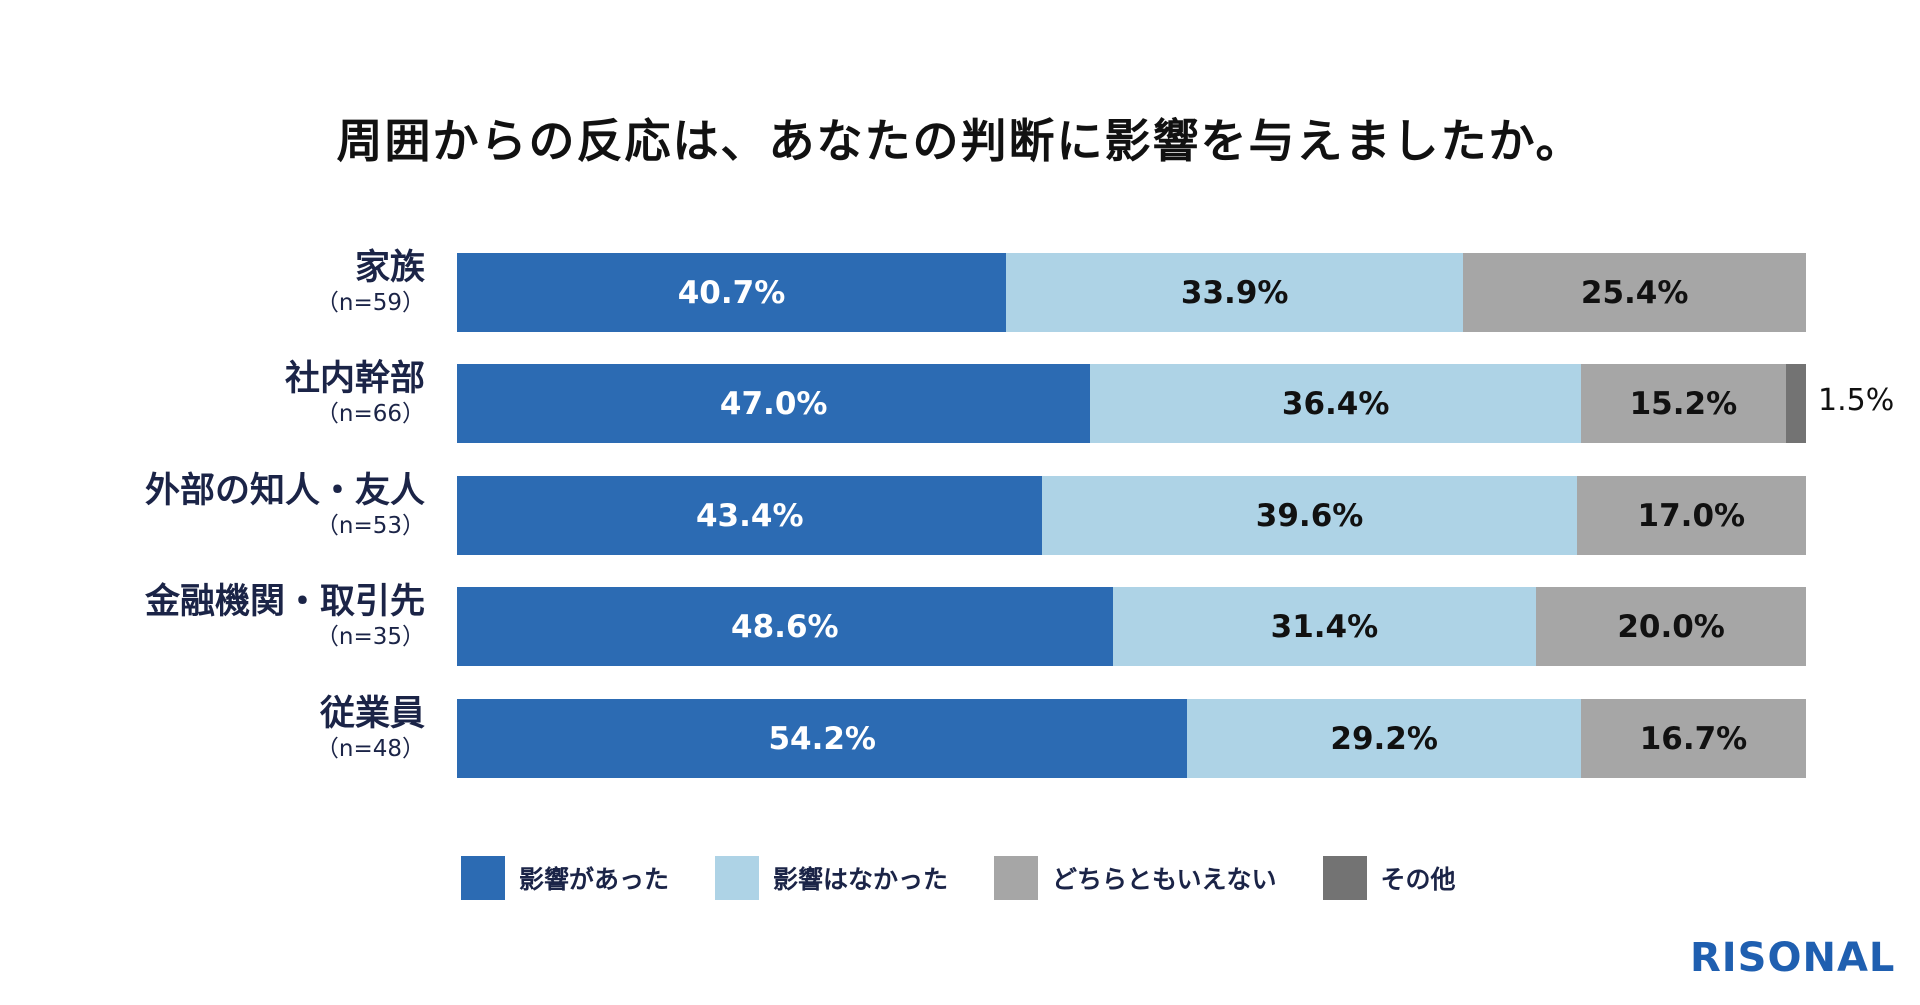 The width and height of the screenshot is (1920, 1005). I want to click on legend-item: 影響があった, so click(565, 878).